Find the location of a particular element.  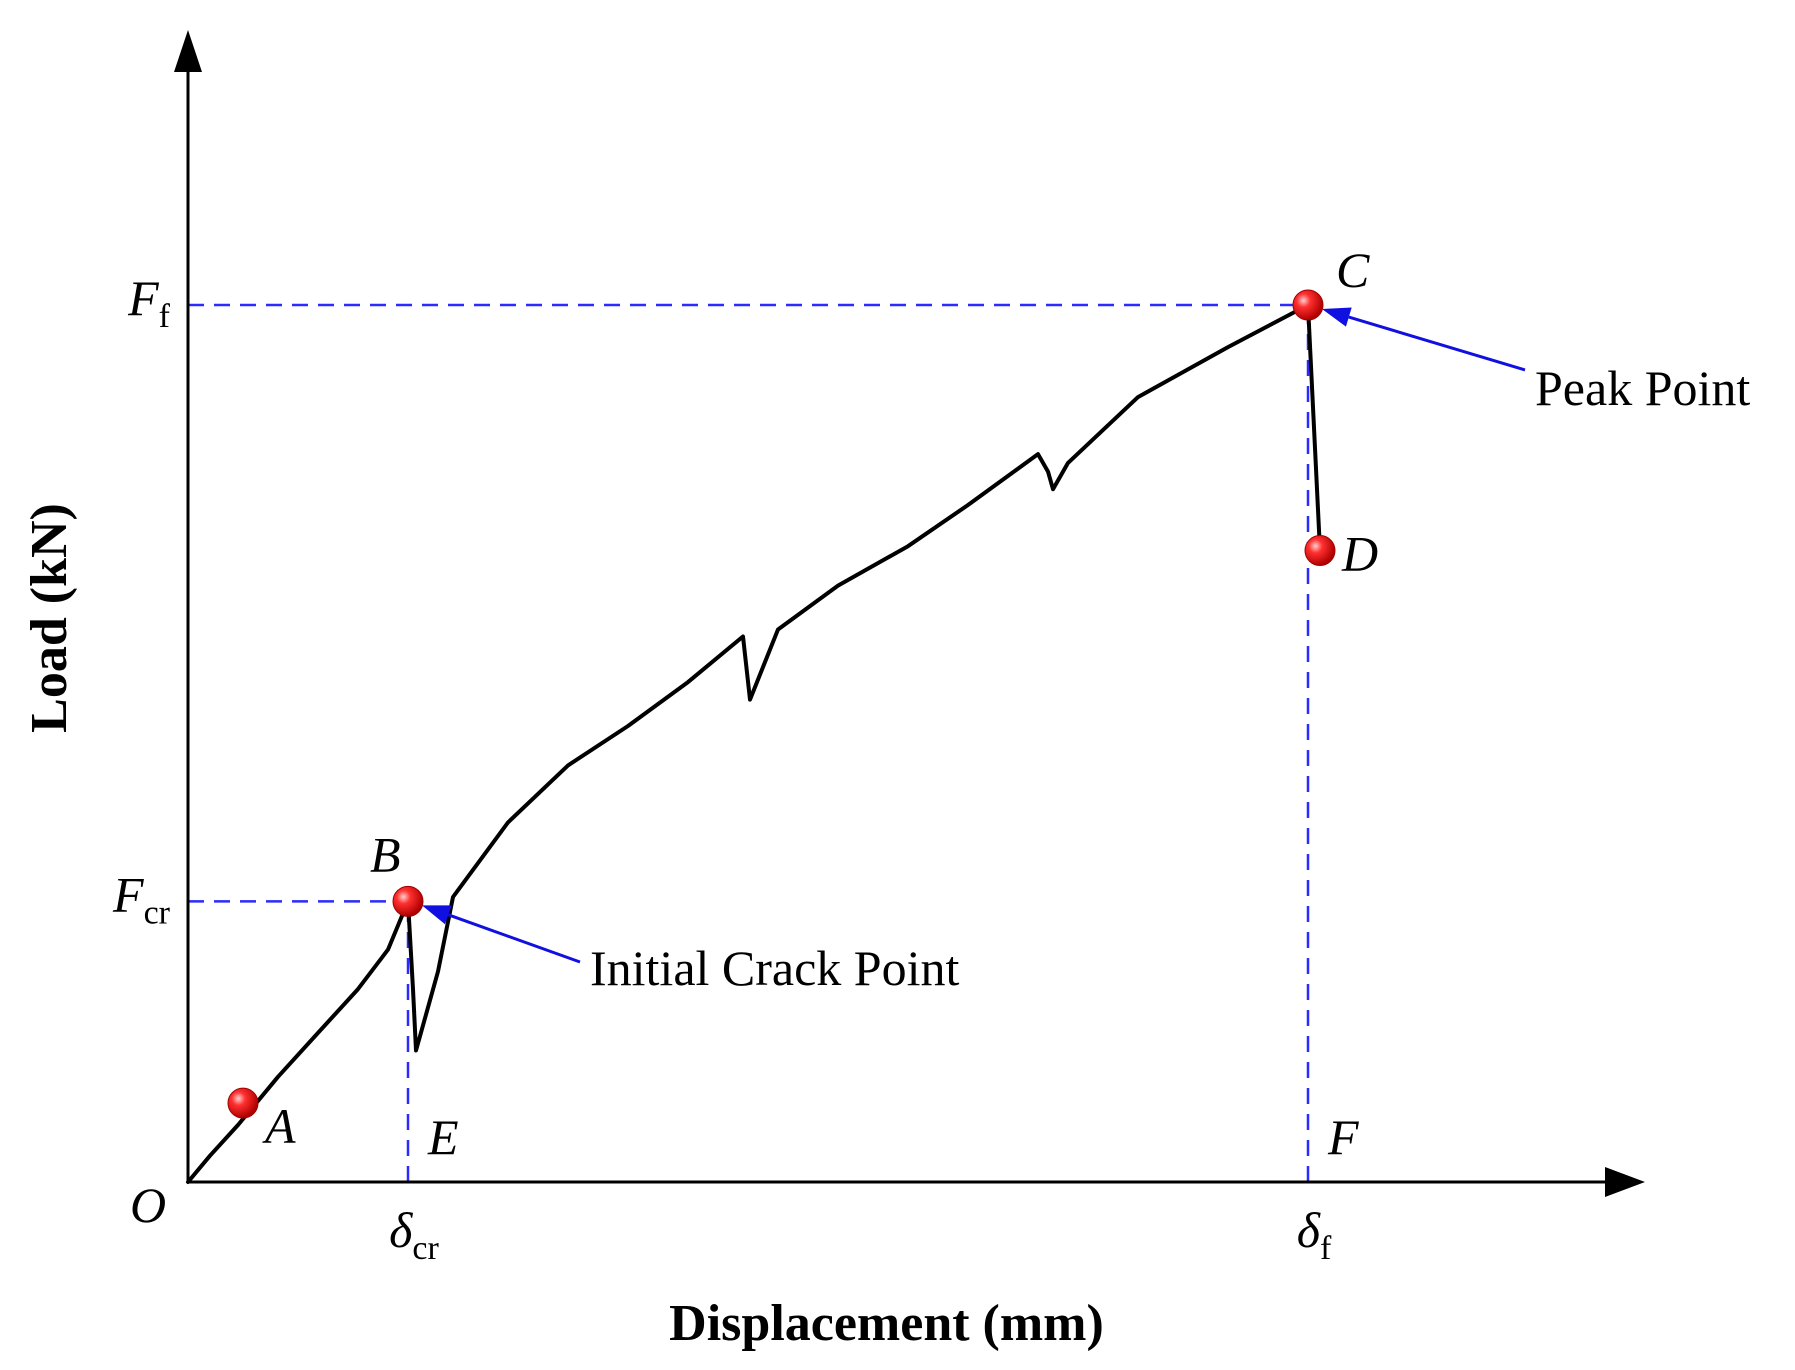

y-tick-label-f-f: Ff is located at coordinates (149, 302).